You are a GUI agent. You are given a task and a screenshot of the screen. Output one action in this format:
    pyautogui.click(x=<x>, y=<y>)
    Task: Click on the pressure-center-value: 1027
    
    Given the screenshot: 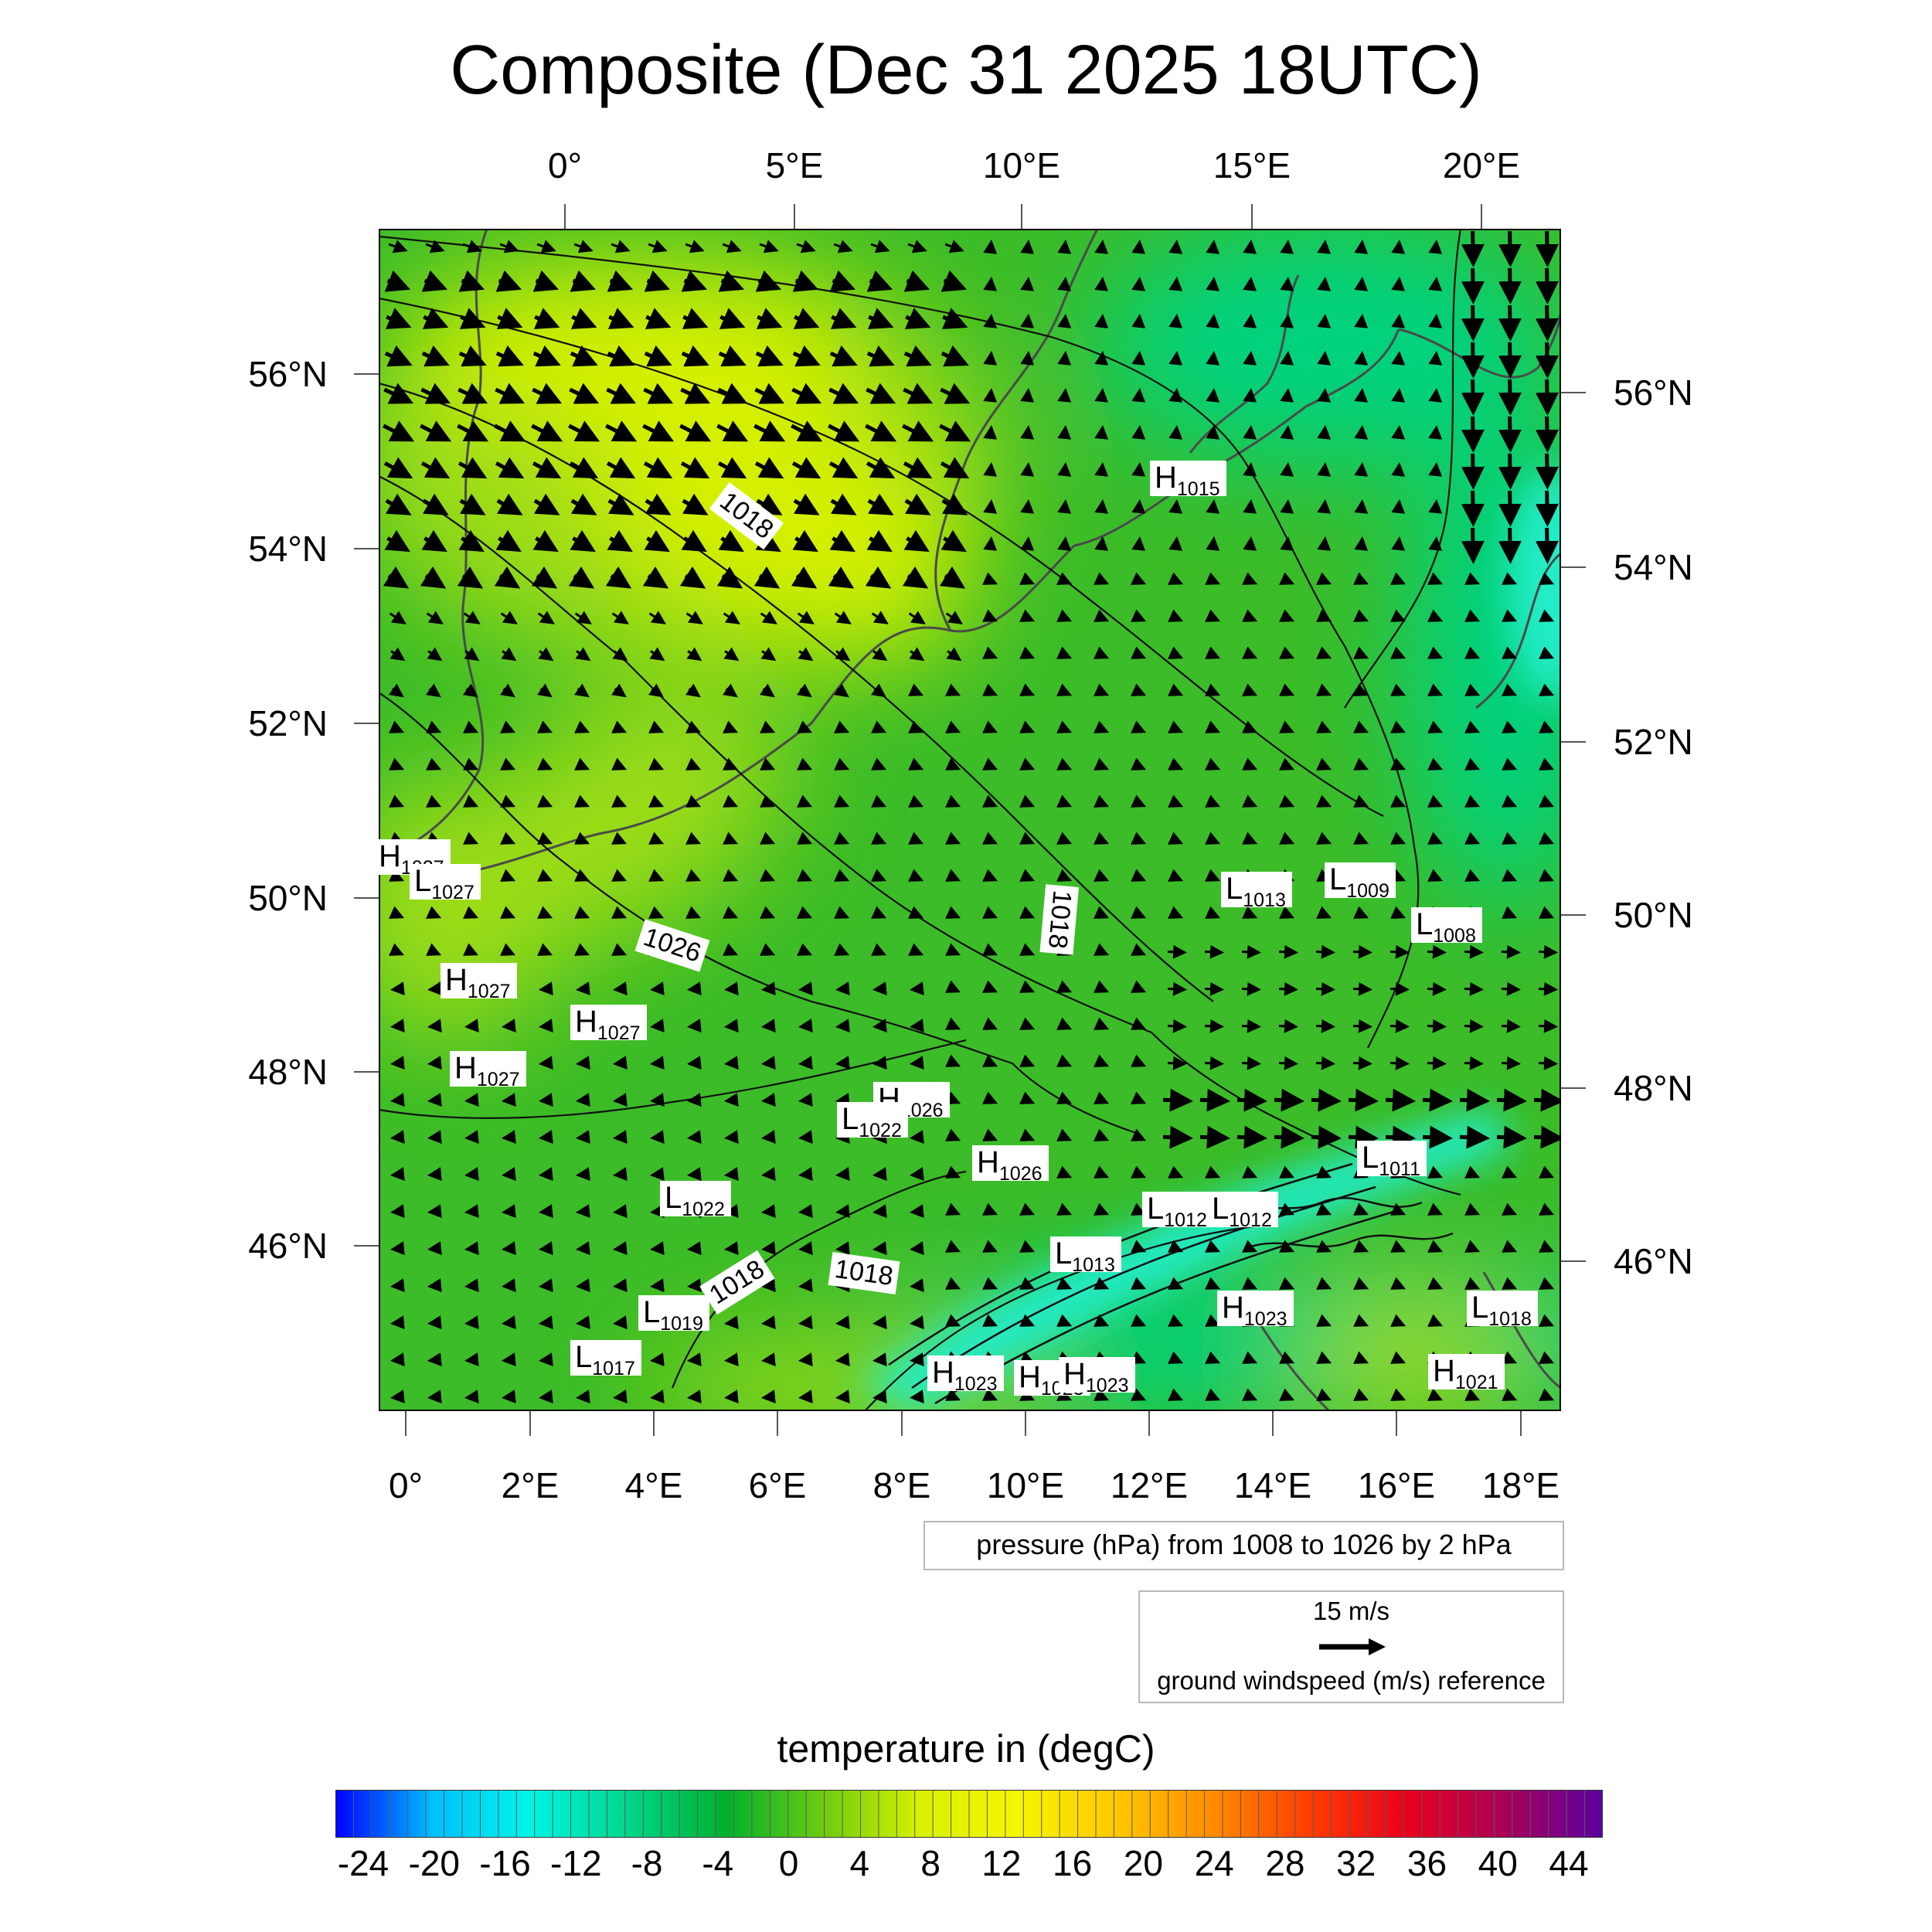 What is the action you would take?
    pyautogui.click(x=619, y=1033)
    